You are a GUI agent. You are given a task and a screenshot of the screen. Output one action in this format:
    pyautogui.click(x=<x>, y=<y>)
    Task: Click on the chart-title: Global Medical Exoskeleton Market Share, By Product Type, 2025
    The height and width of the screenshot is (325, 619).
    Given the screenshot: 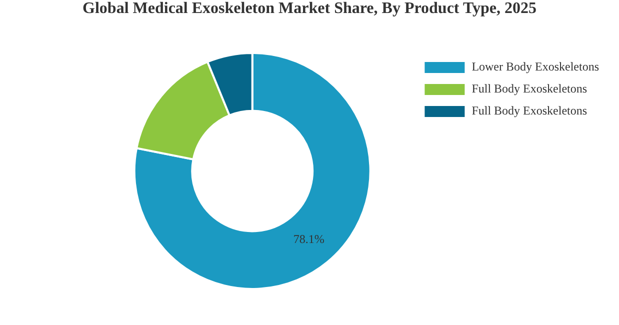 What is the action you would take?
    pyautogui.click(x=310, y=9)
    